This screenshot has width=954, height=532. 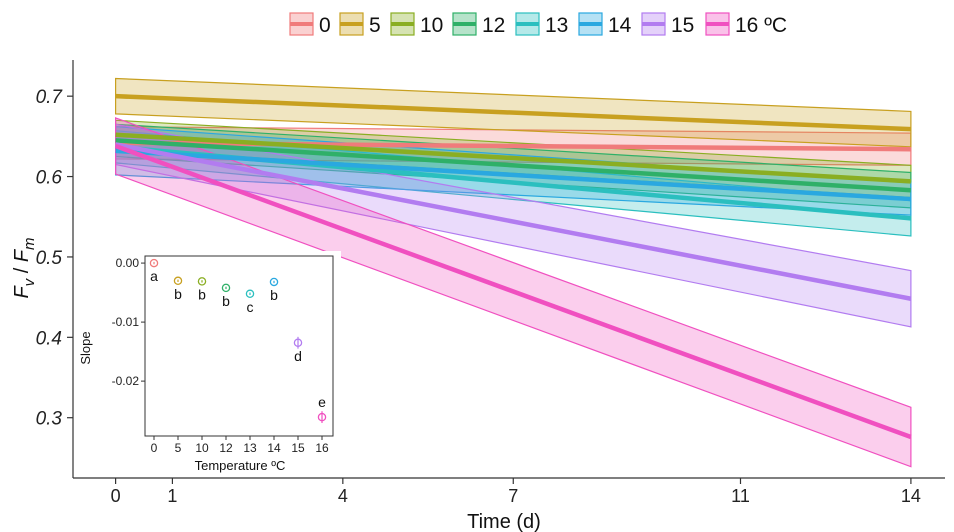 What do you see at coordinates (29, 243) in the screenshot?
I see `y-axis-title-sub2: m` at bounding box center [29, 243].